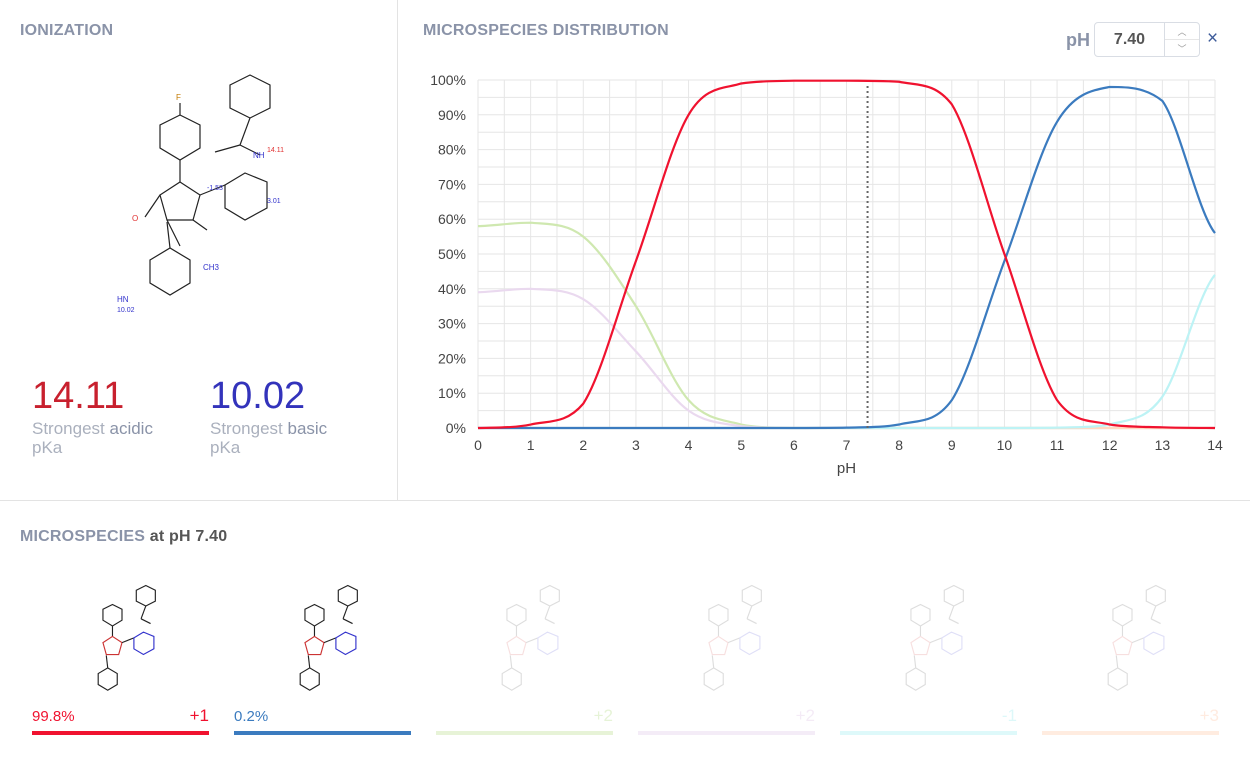 Image resolution: width=1250 pixels, height=761 pixels. What do you see at coordinates (636, 445) in the screenshot?
I see `x-tick-label: 3` at bounding box center [636, 445].